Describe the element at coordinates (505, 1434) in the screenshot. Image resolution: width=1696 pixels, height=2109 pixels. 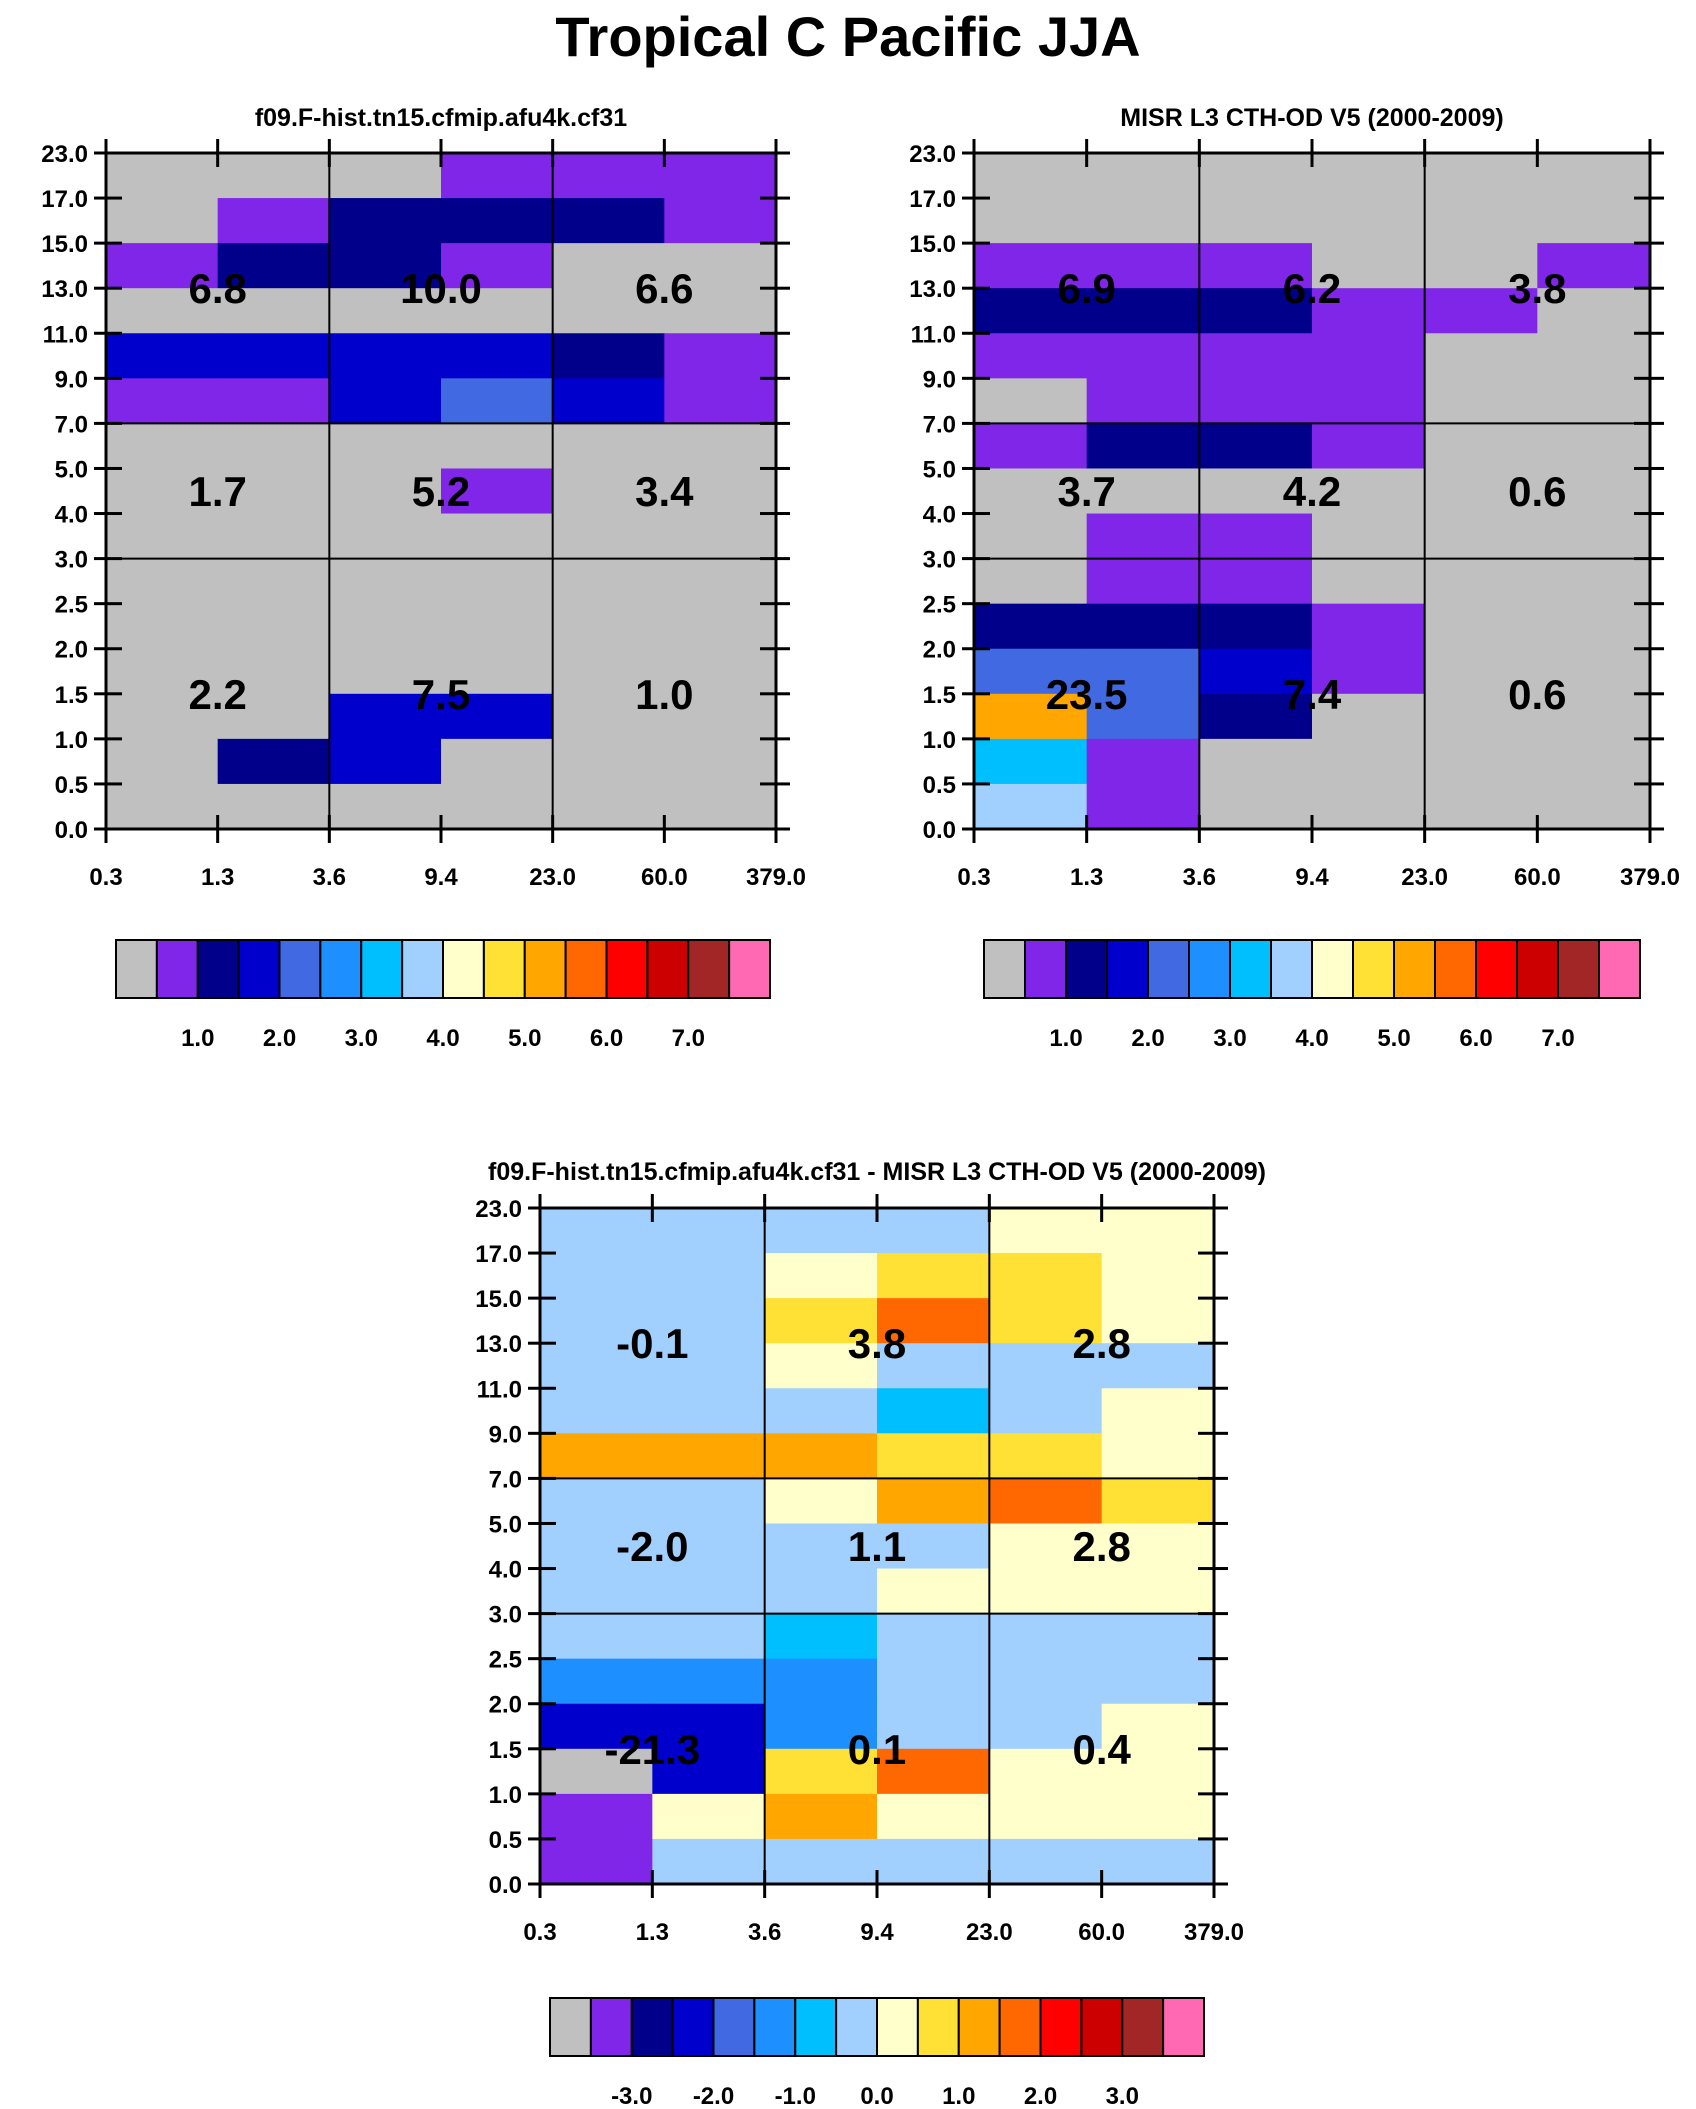
I see `y-tick-label: 9.0` at that location.